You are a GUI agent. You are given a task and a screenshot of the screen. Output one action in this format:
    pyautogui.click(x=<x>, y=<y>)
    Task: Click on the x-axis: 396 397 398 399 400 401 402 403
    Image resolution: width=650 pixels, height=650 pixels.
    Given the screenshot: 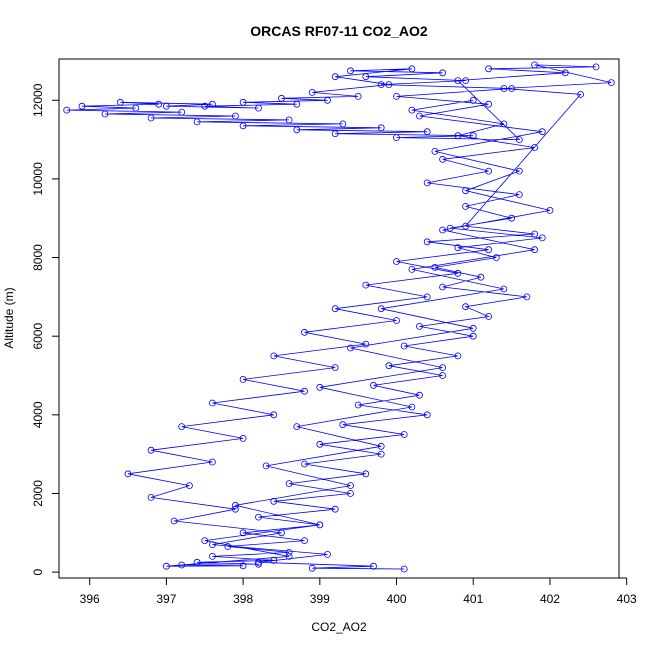 What is the action you would take?
    pyautogui.click(x=358, y=591)
    